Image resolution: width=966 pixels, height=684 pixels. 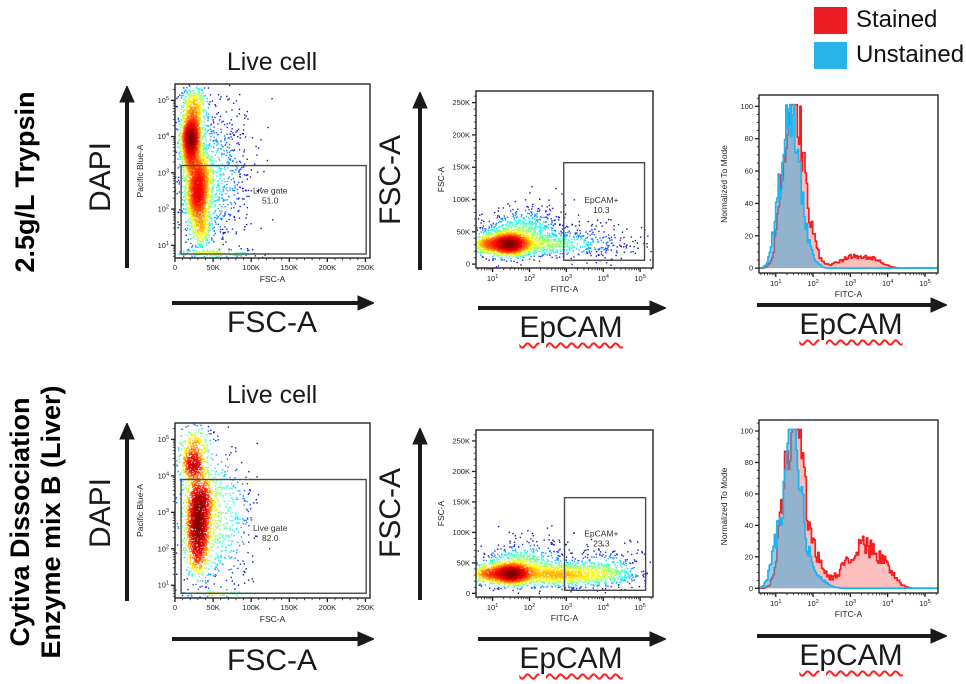 What do you see at coordinates (25, 182) in the screenshot?
I see `row-label-text: 2.5g/L Trypsin` at bounding box center [25, 182].